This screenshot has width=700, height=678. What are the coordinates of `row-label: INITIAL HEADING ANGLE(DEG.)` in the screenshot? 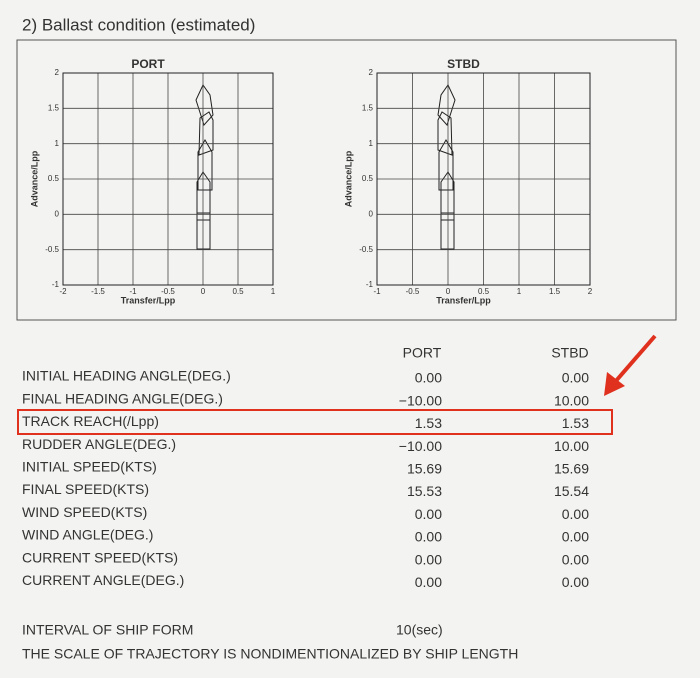 It's located at (126, 376).